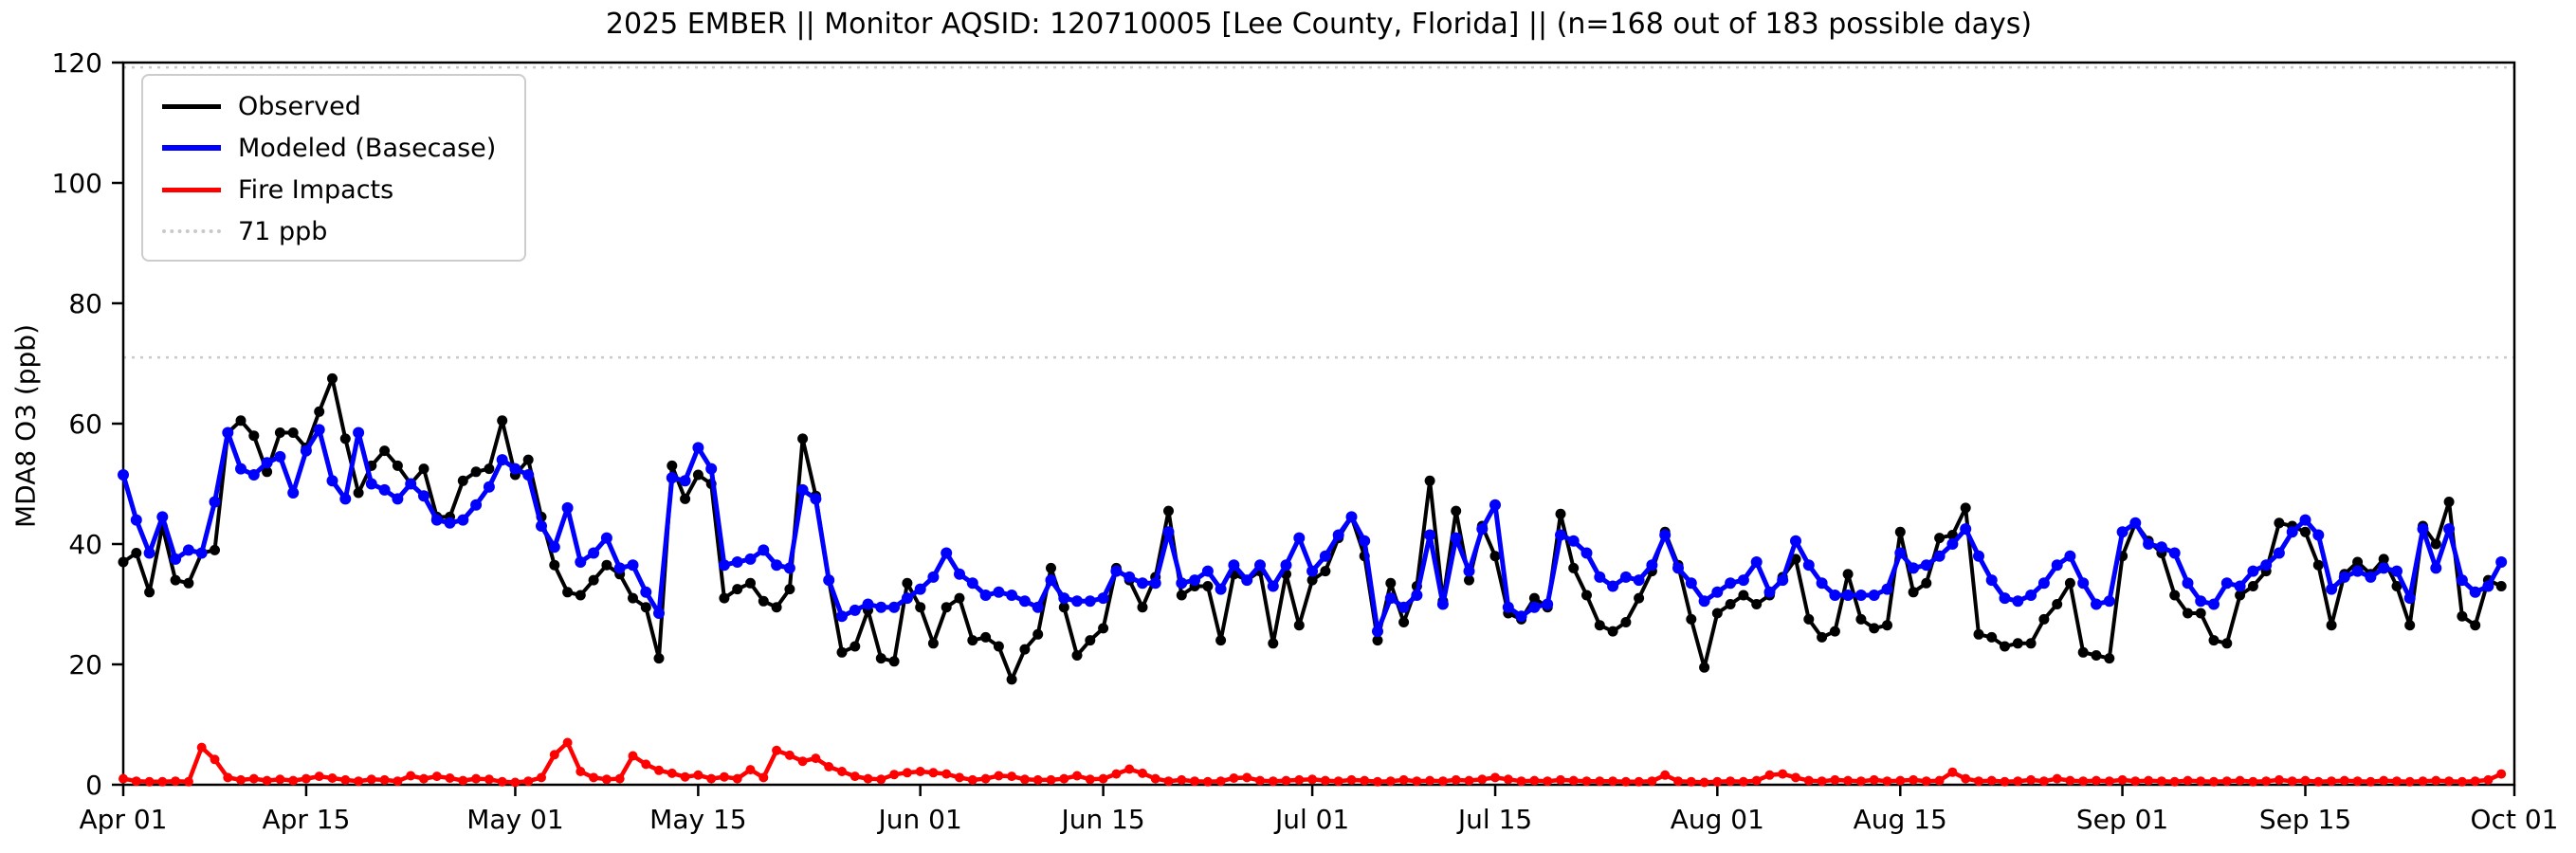 This screenshot has width=2576, height=853. What do you see at coordinates (2122, 819) in the screenshot?
I see `x-tick-label: Sep 01` at bounding box center [2122, 819].